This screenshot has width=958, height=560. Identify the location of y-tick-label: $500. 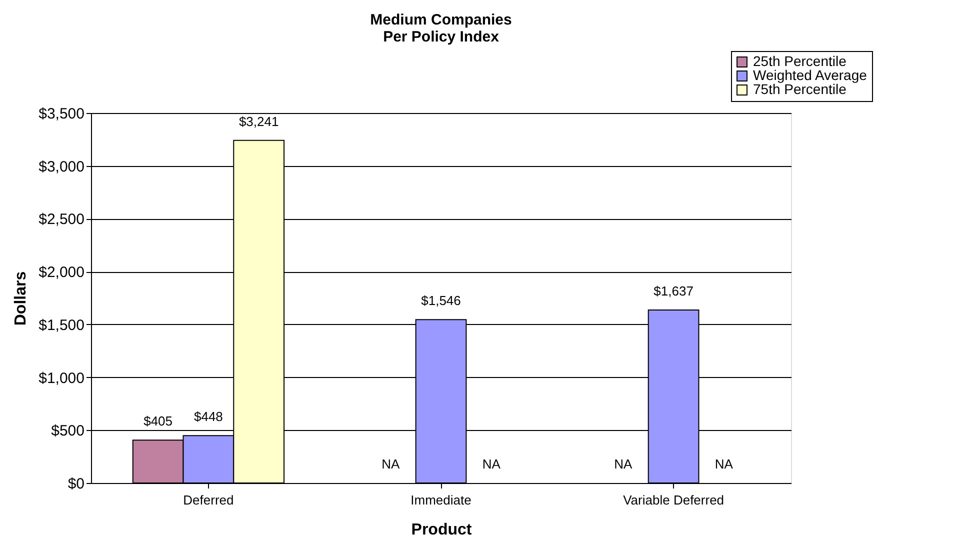
(67, 431).